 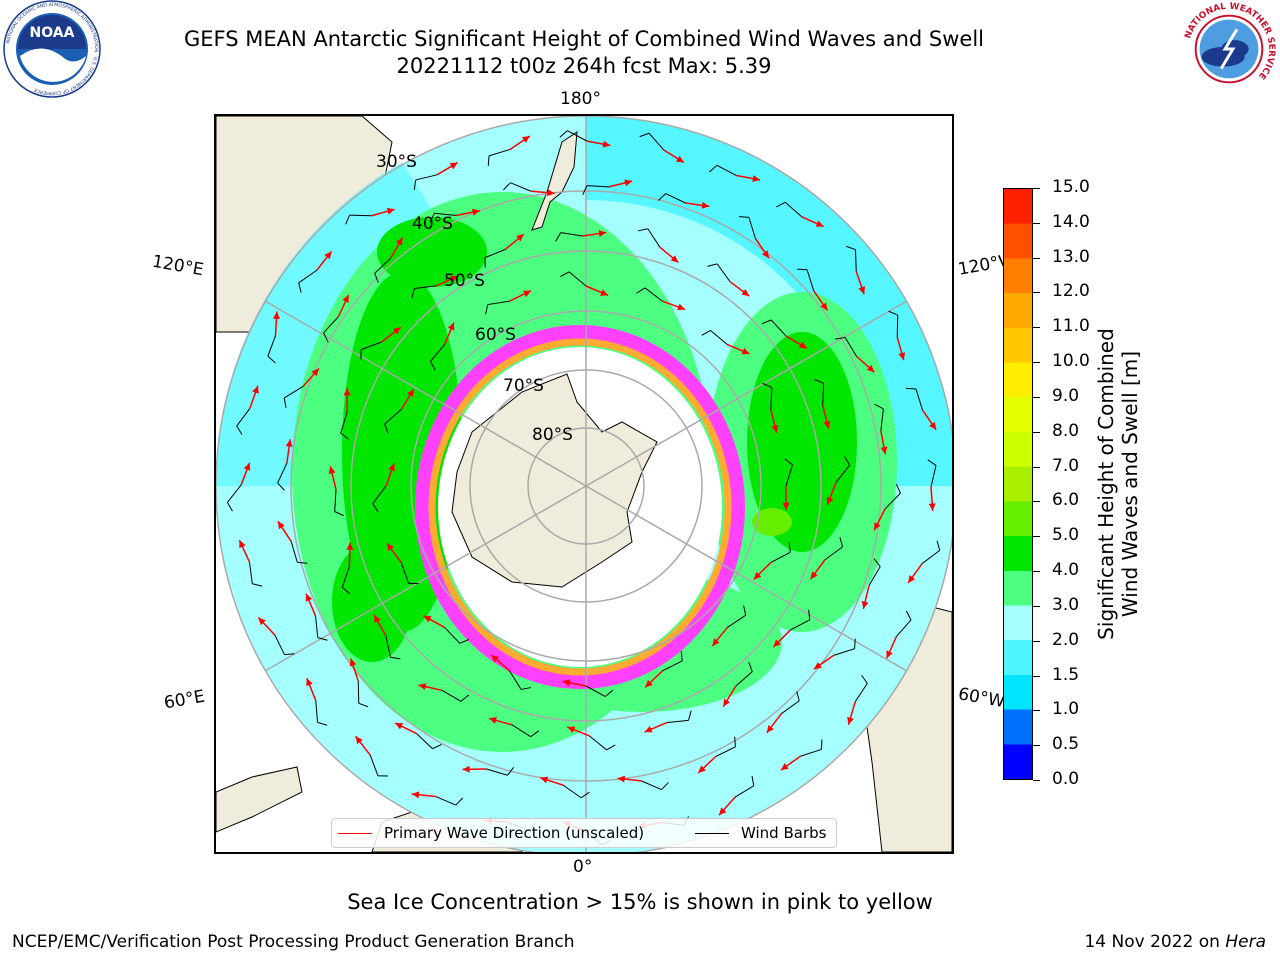 What do you see at coordinates (554, 181) in the screenshot?
I see `new-zealand-landmass` at bounding box center [554, 181].